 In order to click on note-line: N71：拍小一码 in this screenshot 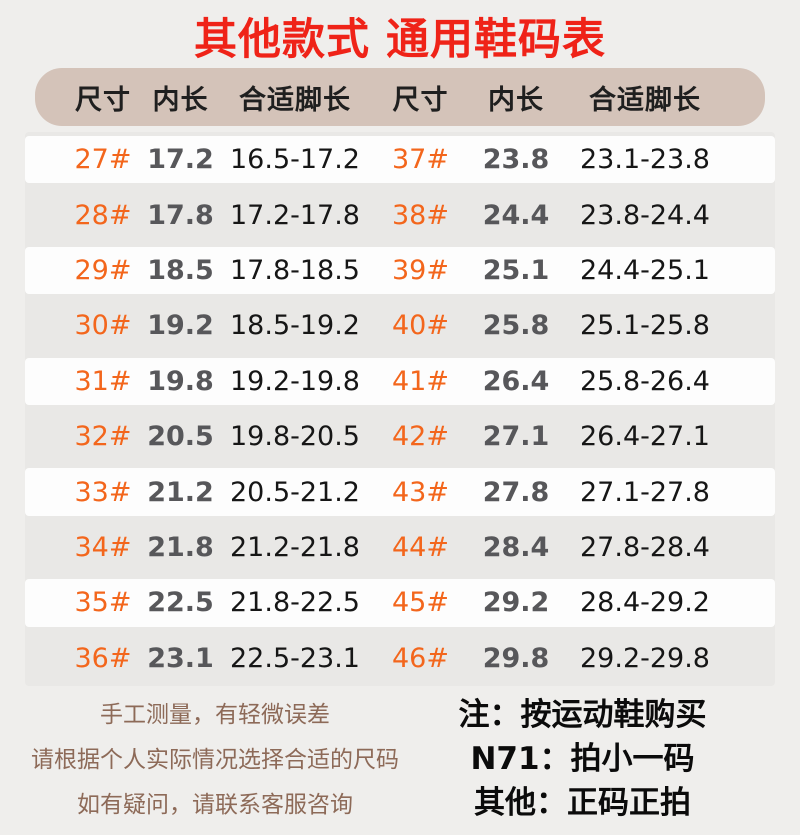, I will do `click(582, 758)`.